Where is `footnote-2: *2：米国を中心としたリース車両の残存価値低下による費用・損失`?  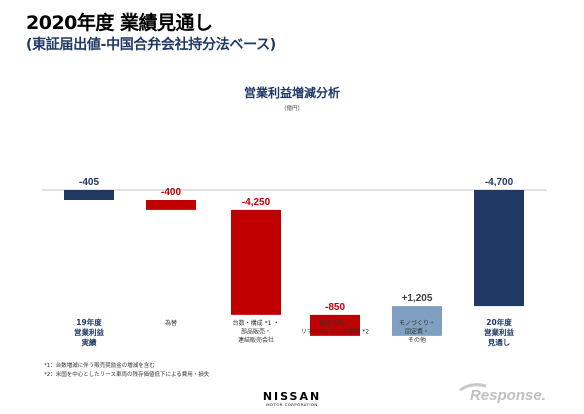
footnote-2: *2：米国を中心としたリース車両の残存価値低下による費用・損失 is located at coordinates (127, 375).